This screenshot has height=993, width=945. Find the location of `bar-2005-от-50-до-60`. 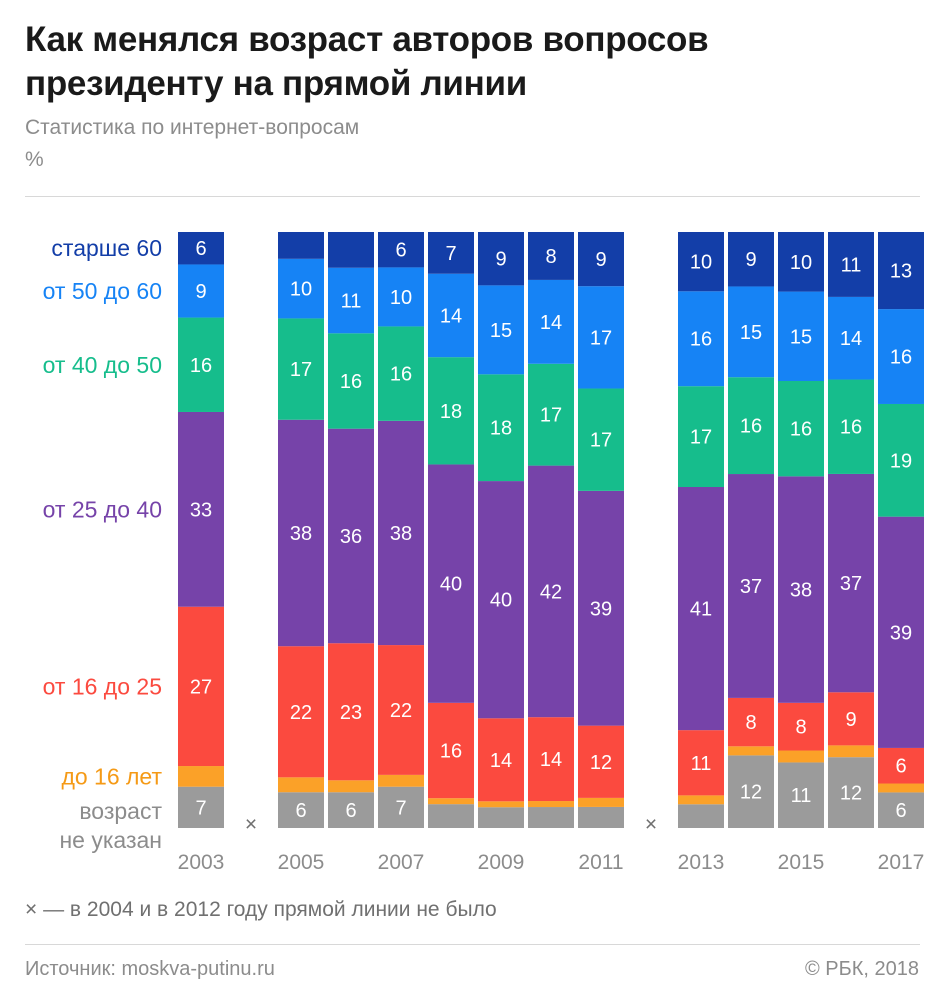

bar-2005-от-50-до-60 is located at coordinates (301, 288).